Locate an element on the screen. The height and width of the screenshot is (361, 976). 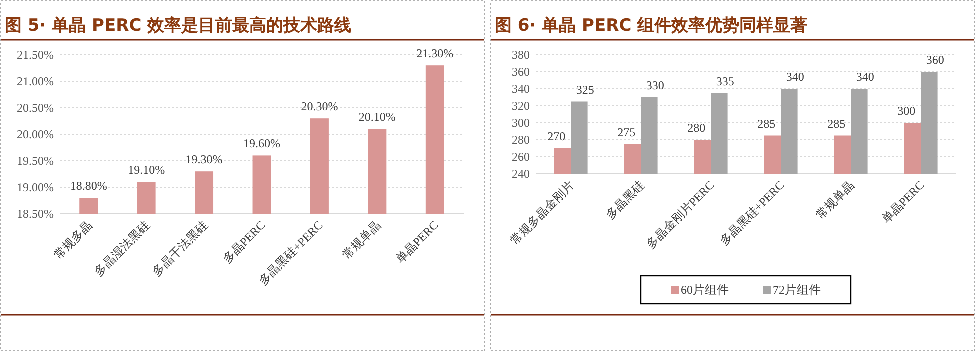
data-label: 21.30% is located at coordinates (435, 53).